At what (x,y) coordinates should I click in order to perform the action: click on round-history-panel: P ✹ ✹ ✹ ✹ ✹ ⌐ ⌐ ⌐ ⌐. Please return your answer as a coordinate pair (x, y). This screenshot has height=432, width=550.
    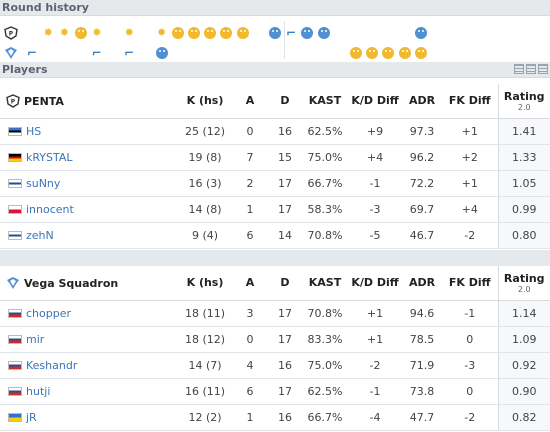
    Looking at the image, I should click on (275, 39).